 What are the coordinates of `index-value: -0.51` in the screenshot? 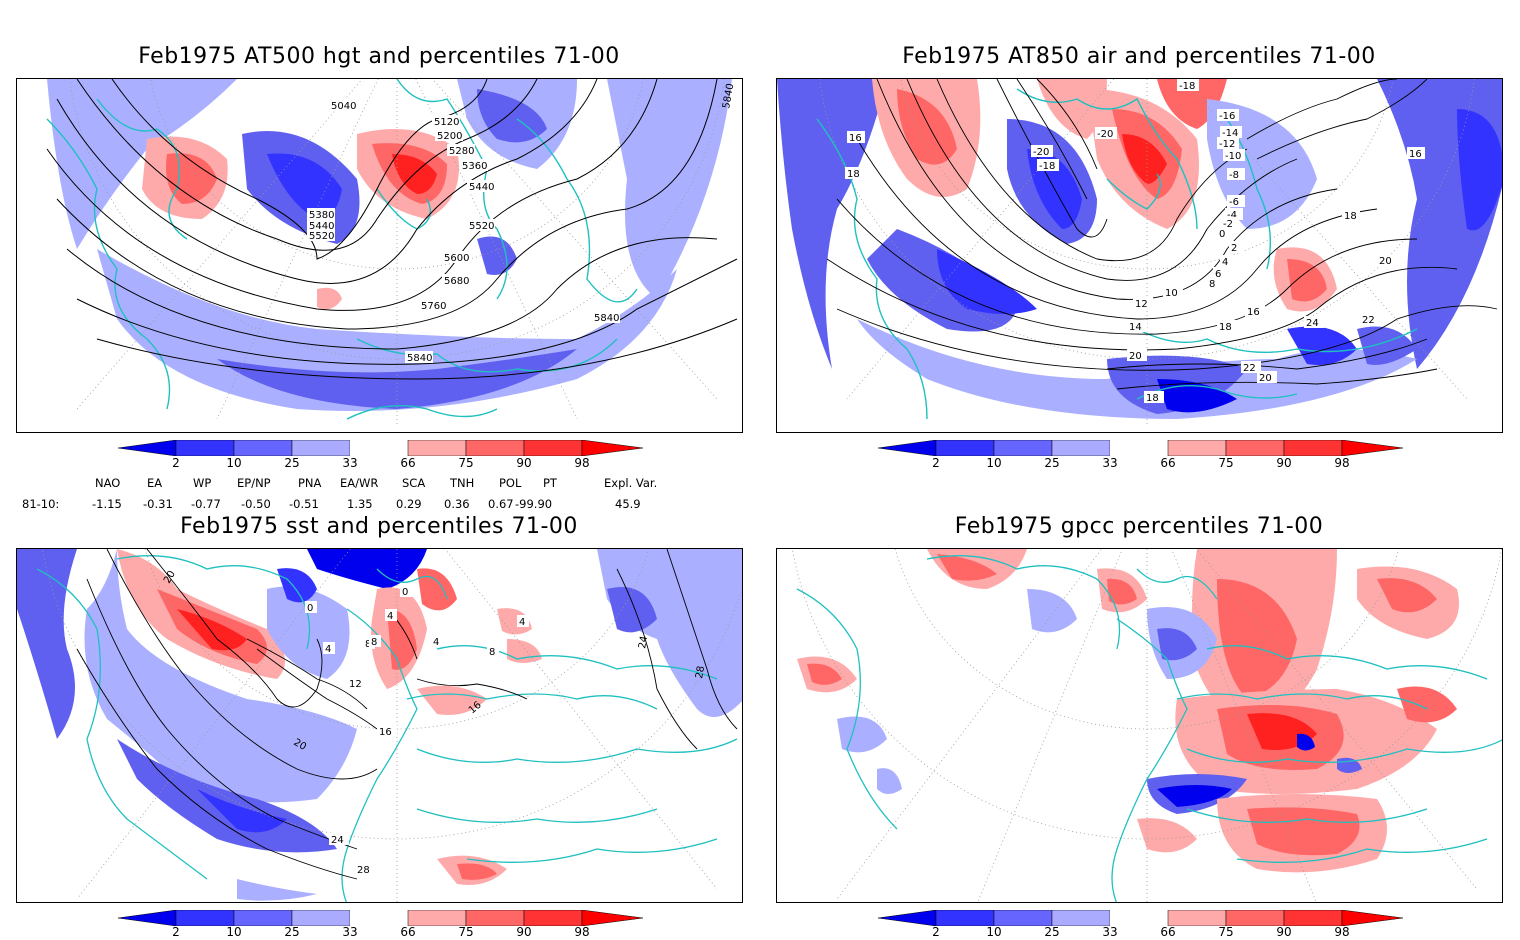 It's located at (304, 504).